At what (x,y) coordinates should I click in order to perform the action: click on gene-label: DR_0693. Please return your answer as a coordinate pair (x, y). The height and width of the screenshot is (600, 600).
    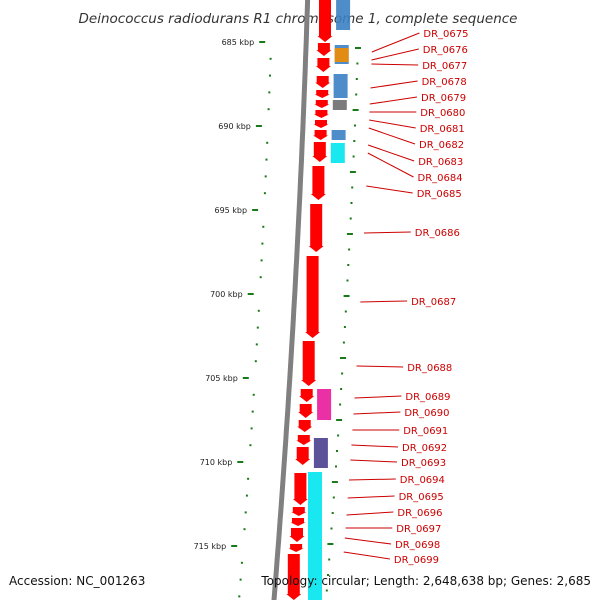
    Looking at the image, I should click on (423, 463).